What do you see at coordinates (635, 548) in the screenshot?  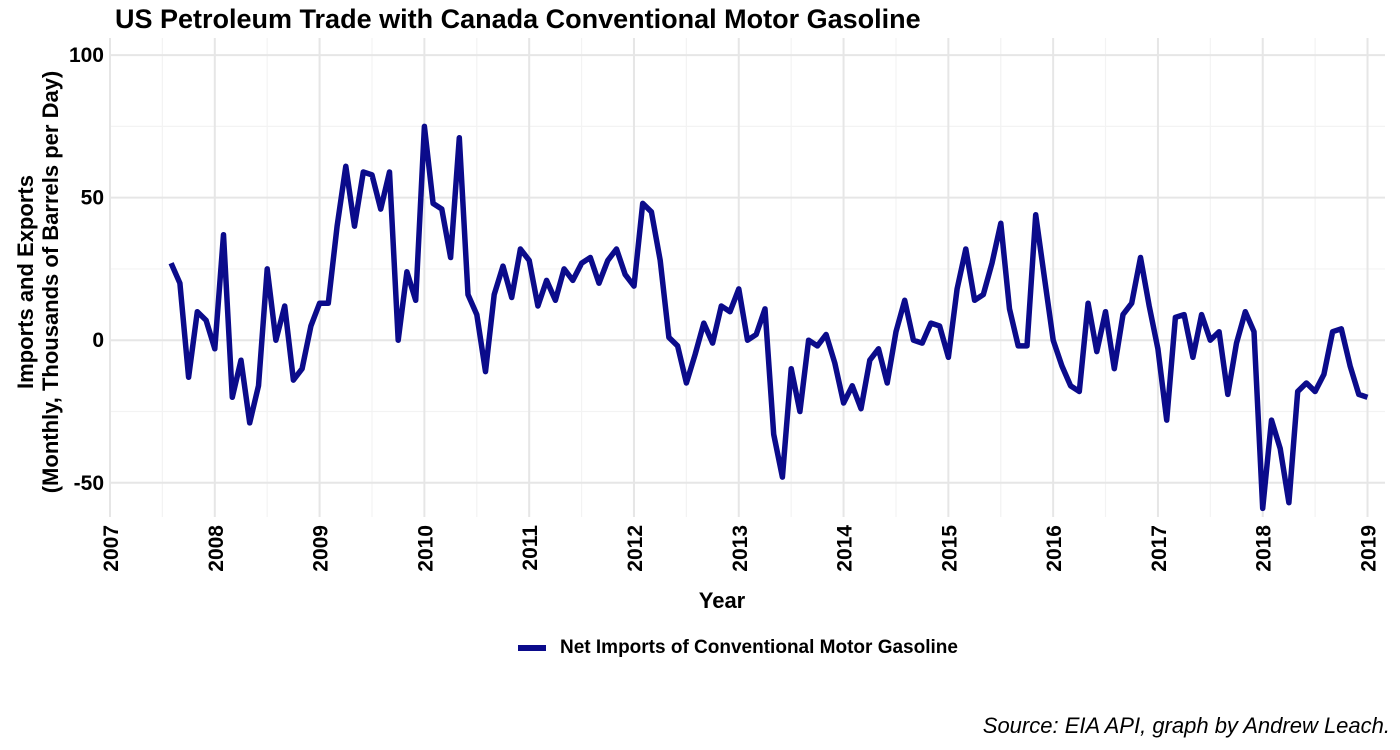 I see `x-tick-label: 2012` at bounding box center [635, 548].